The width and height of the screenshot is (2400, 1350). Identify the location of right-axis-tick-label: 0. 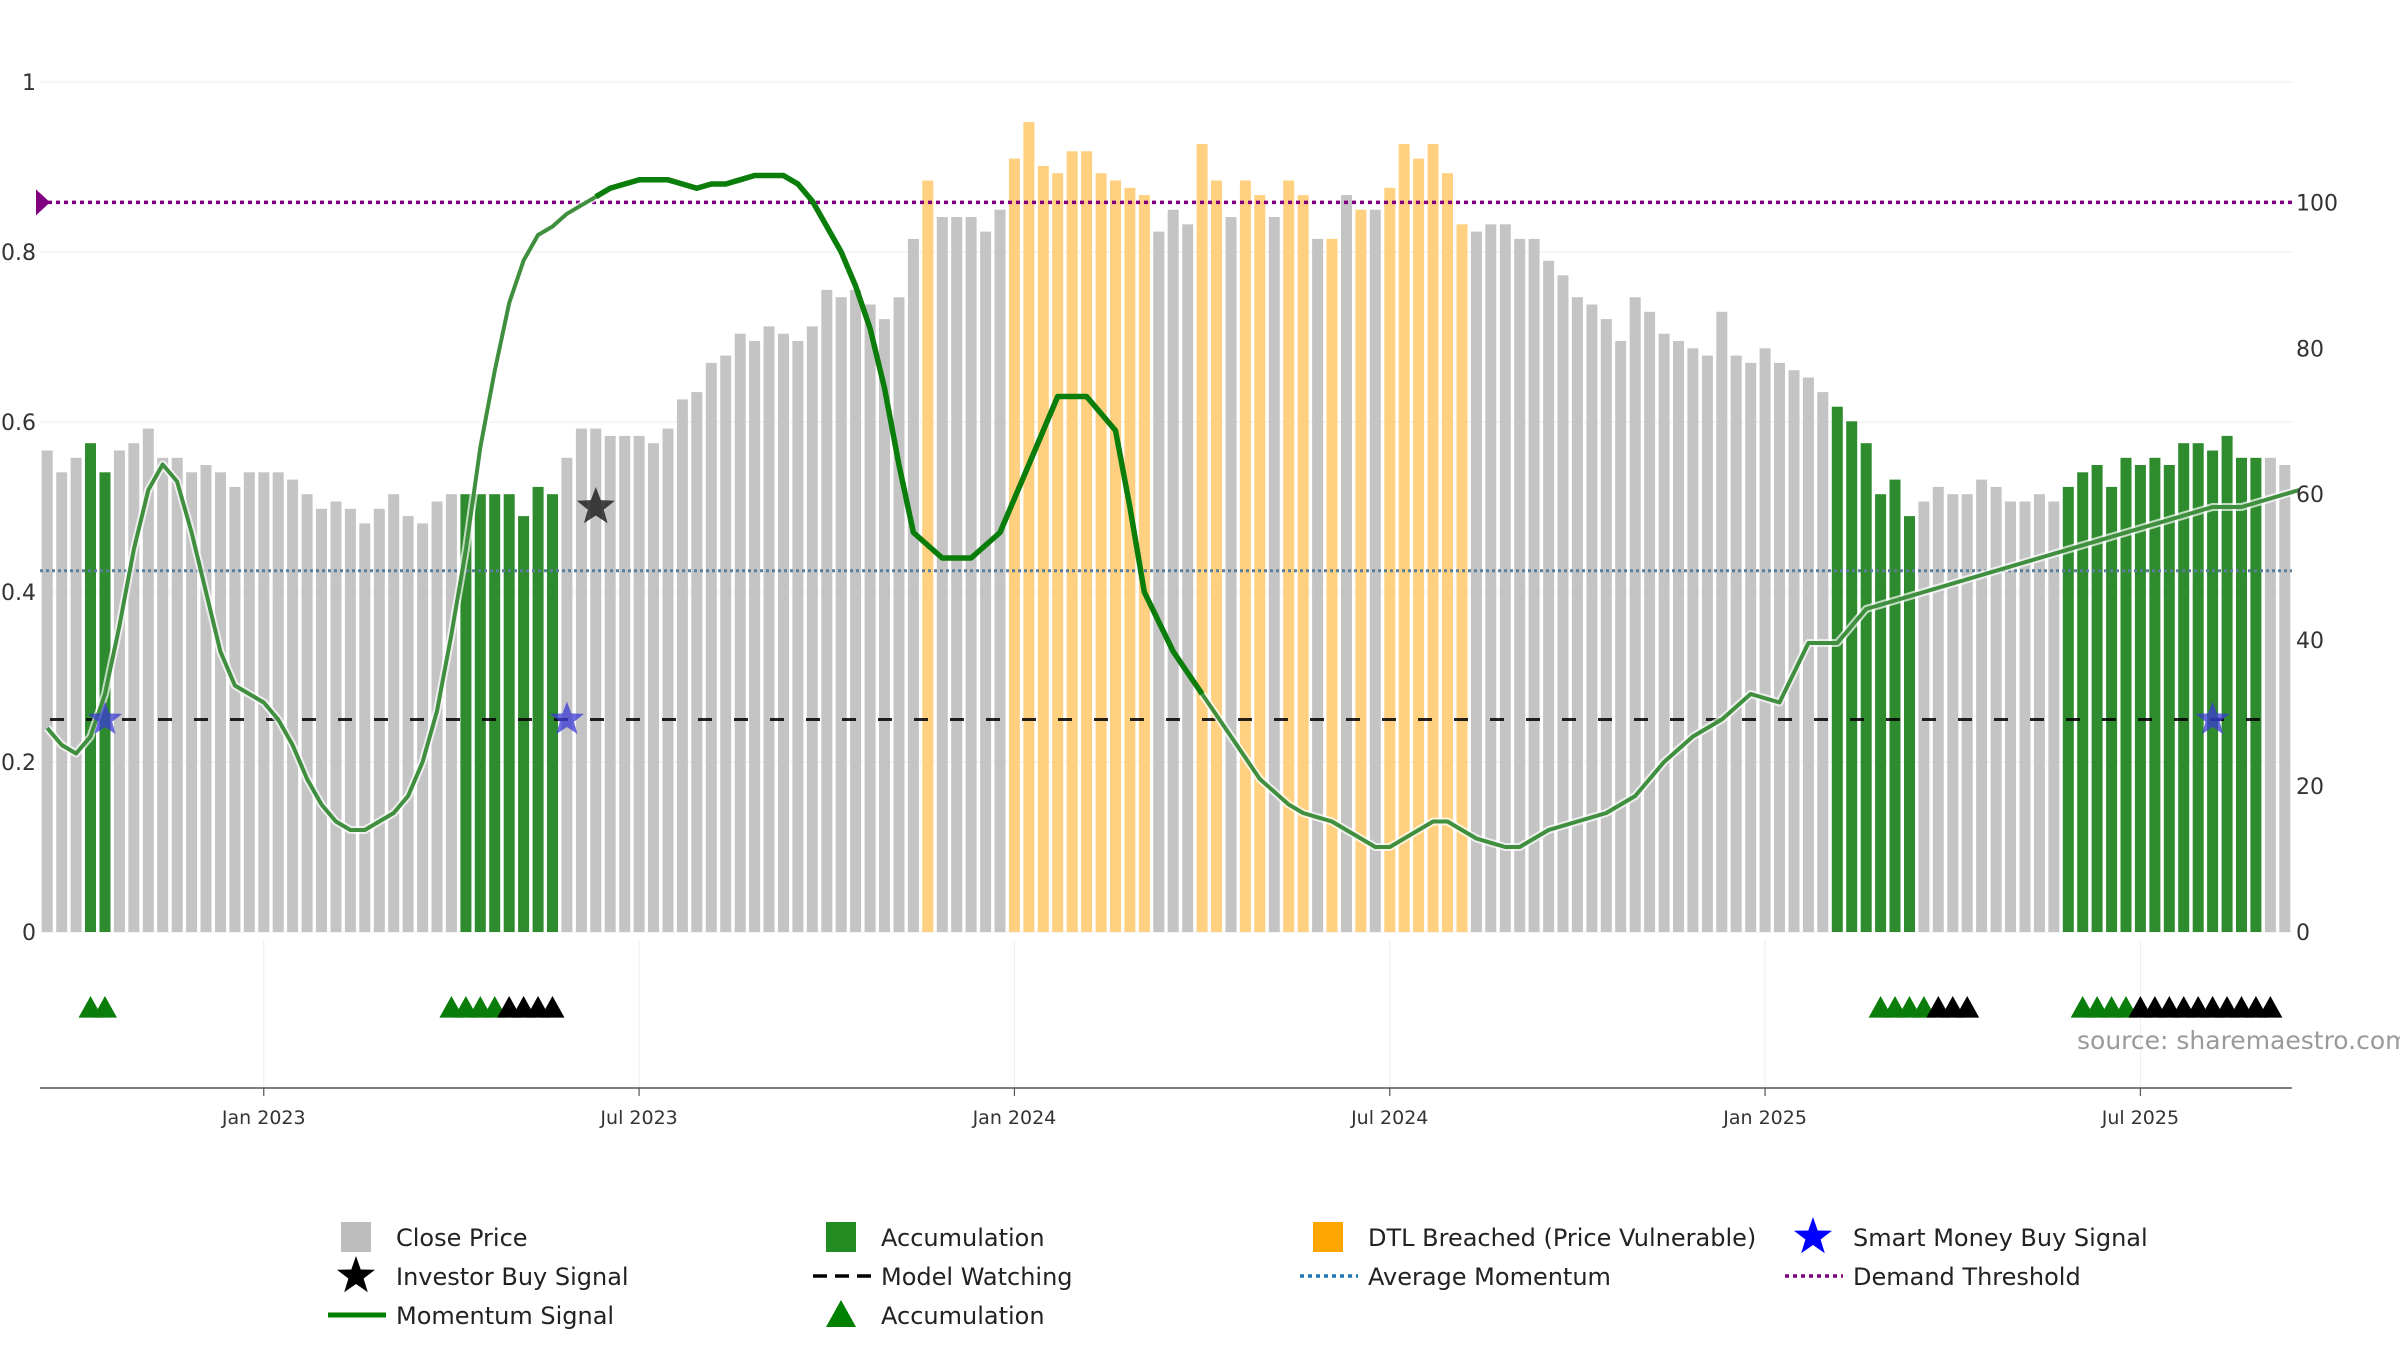
(2303, 933).